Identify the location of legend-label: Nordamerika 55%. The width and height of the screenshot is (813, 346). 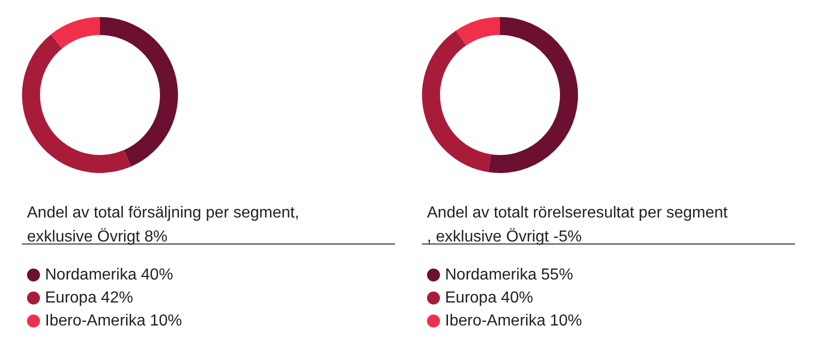
(509, 275).